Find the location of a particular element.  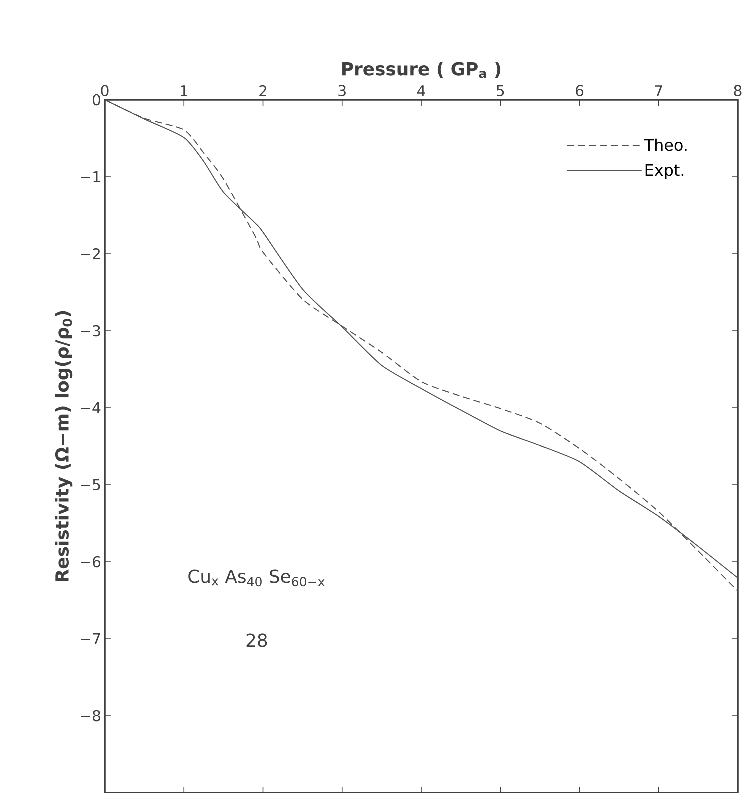

x-tick-label: 6 is located at coordinates (580, 90).